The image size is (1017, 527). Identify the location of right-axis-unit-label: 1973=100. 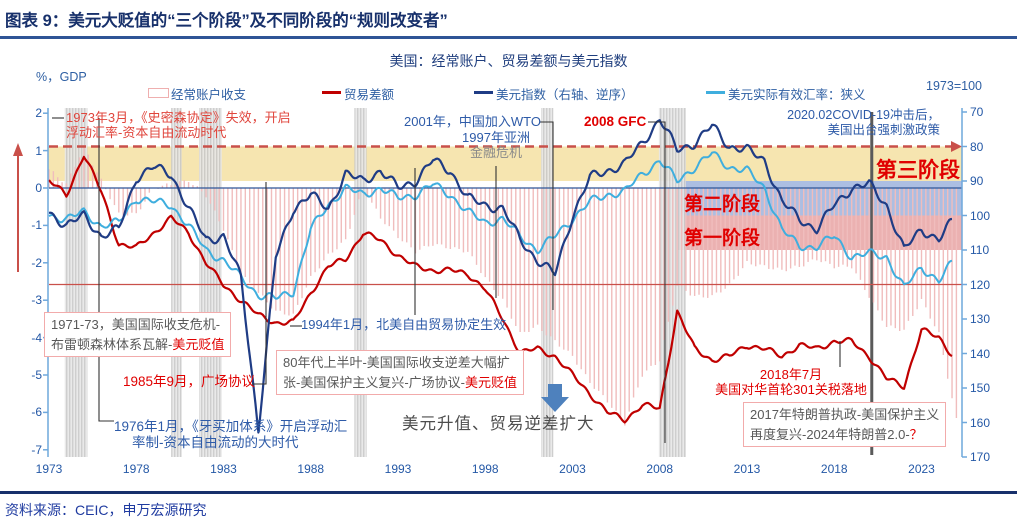
(954, 86).